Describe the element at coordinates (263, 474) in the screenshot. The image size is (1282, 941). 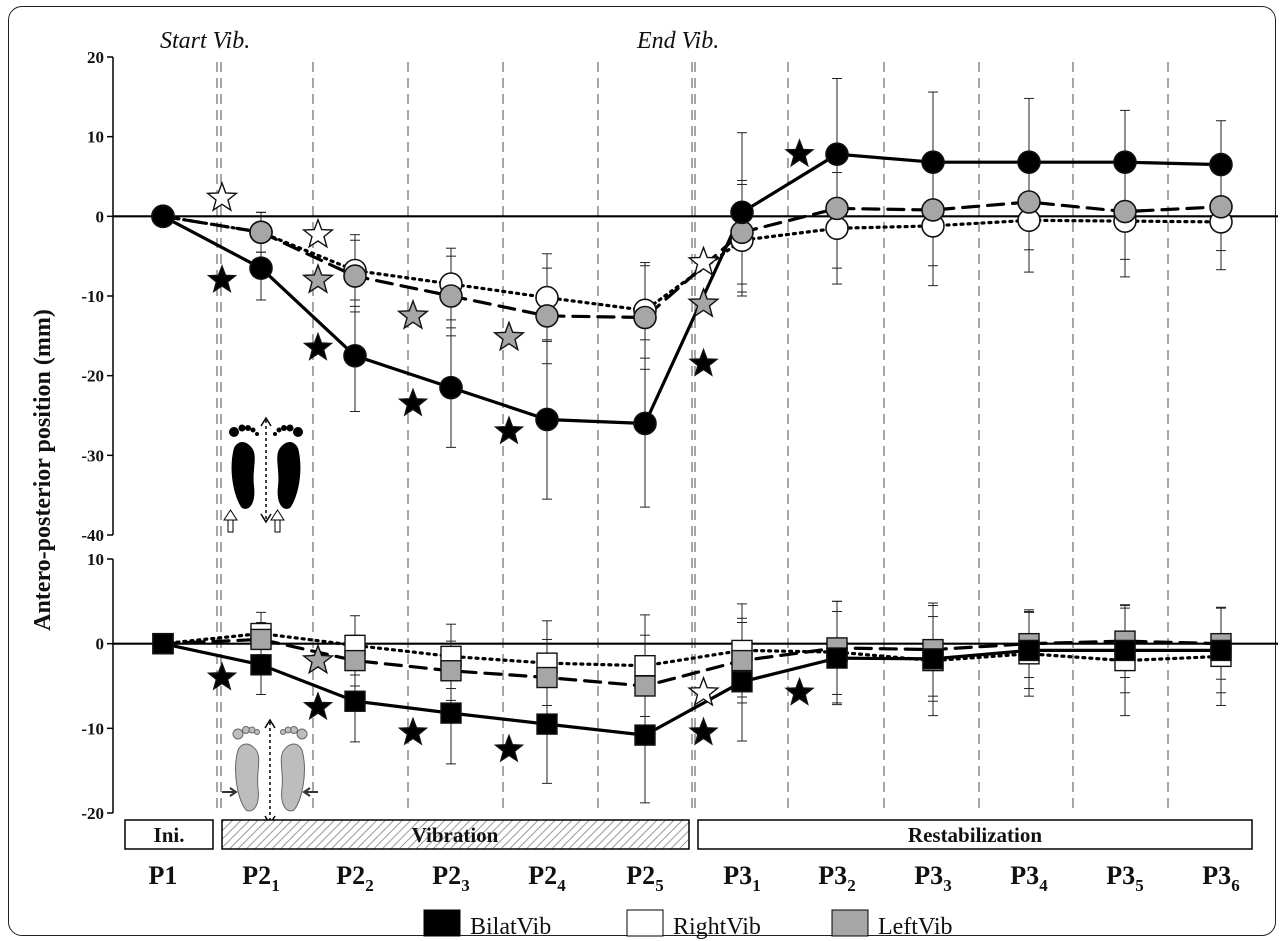
I see `feet-icon-top` at that location.